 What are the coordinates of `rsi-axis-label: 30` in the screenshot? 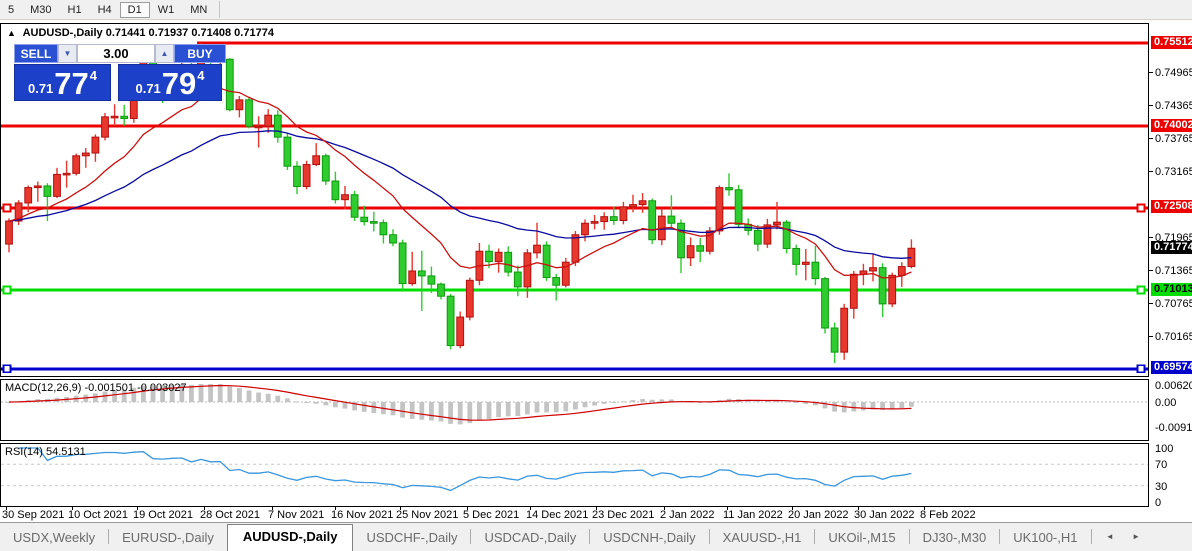 It's located at (1161, 486).